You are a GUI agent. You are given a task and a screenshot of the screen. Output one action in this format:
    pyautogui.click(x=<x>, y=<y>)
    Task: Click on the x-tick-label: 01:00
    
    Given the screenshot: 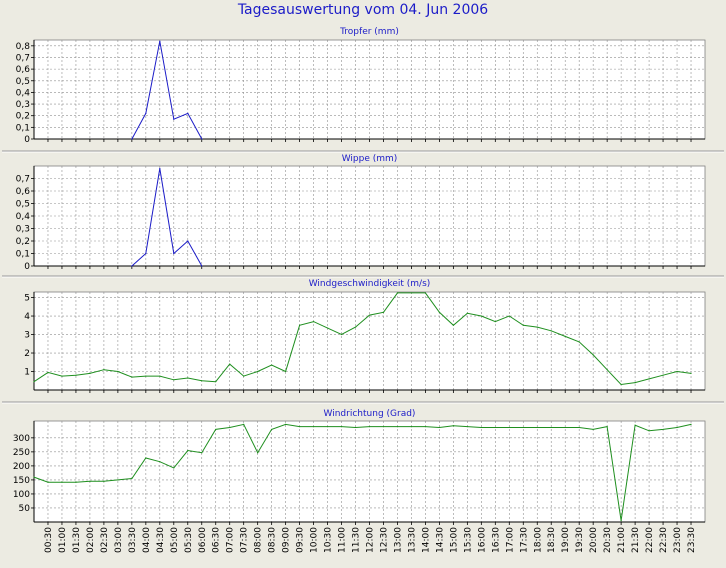 What is the action you would take?
    pyautogui.click(x=63, y=540)
    